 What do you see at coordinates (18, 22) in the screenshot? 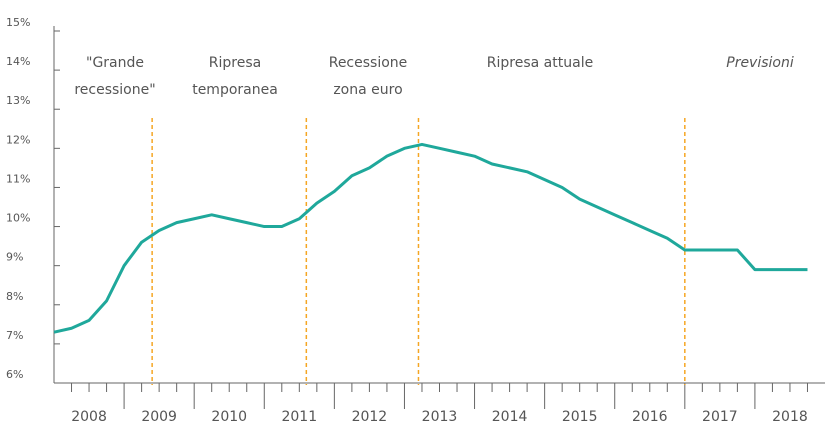
I see `y-tick-label: 15%` at bounding box center [18, 22].